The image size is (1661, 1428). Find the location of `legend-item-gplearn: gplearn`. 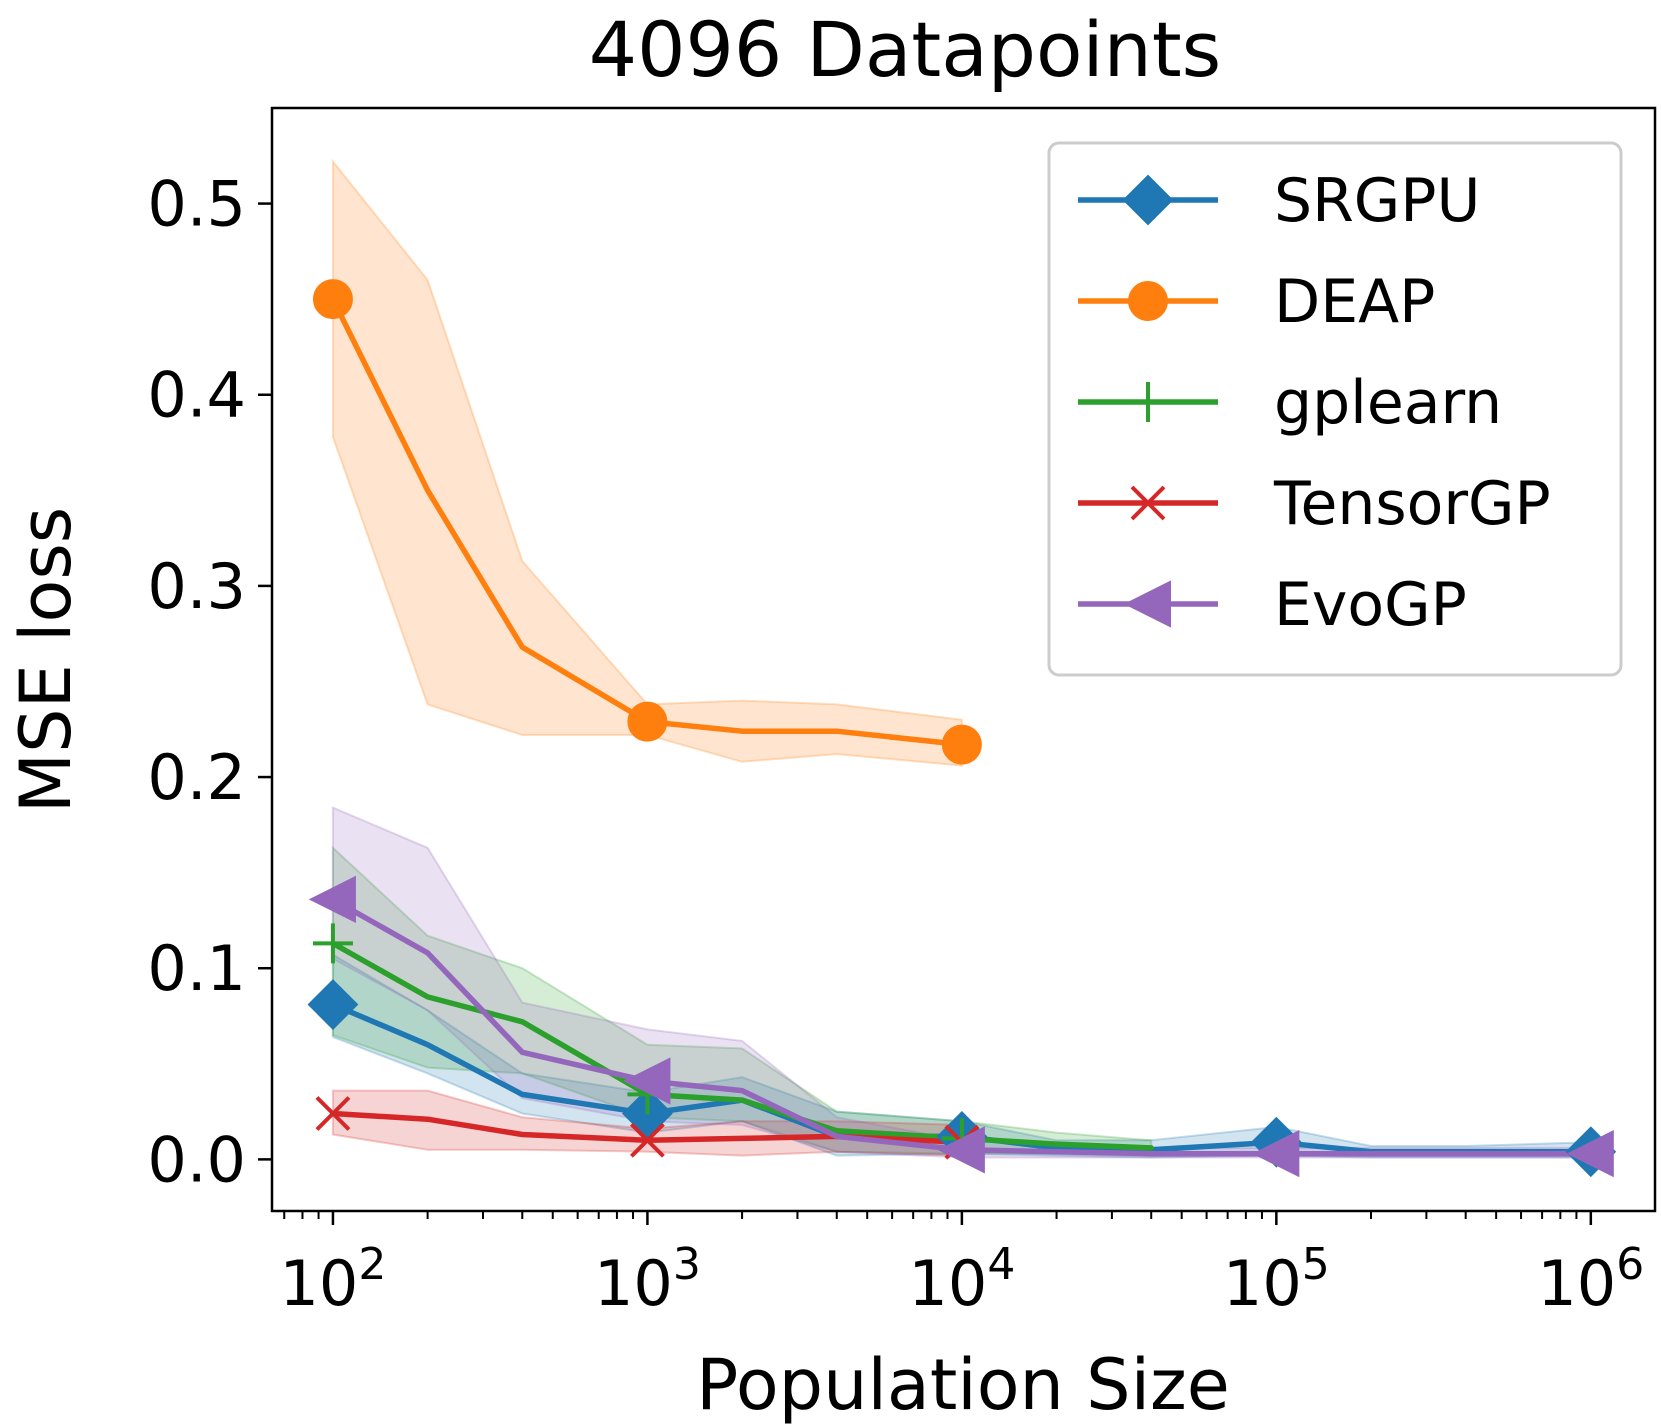

legend-item-gplearn: gplearn is located at coordinates (1290, 403).